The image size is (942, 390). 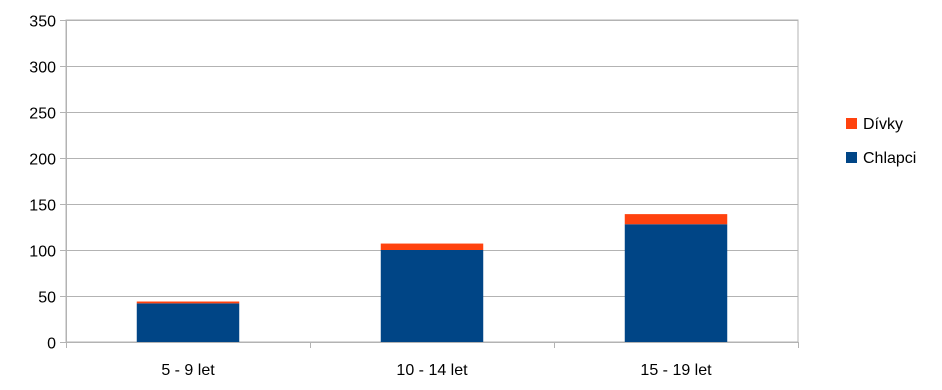 What do you see at coordinates (42, 252) in the screenshot?
I see `y-tick-label: 100` at bounding box center [42, 252].